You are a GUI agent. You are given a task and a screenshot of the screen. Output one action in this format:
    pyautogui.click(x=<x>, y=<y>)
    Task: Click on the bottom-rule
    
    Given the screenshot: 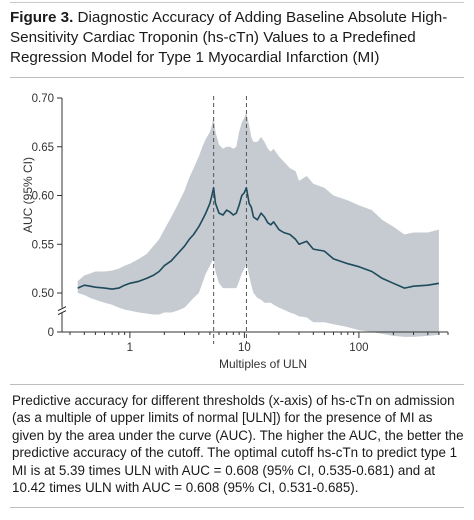 What is the action you would take?
    pyautogui.click(x=237, y=507)
    